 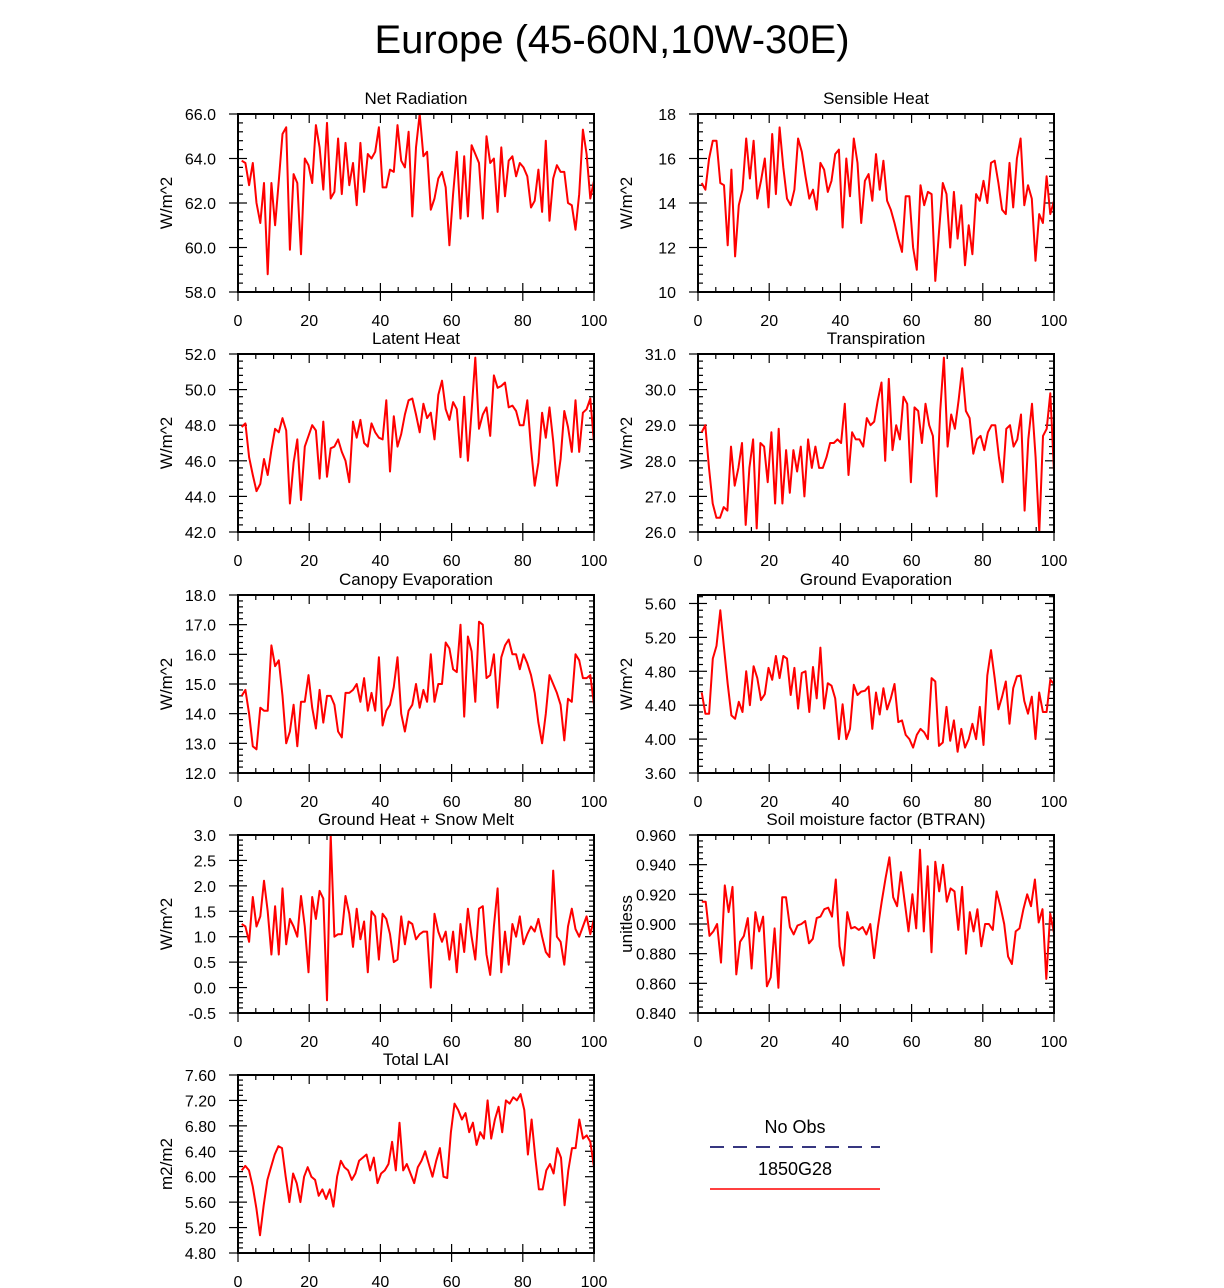 What do you see at coordinates (205, 836) in the screenshot?
I see `y-tick-label: 3.0` at bounding box center [205, 836].